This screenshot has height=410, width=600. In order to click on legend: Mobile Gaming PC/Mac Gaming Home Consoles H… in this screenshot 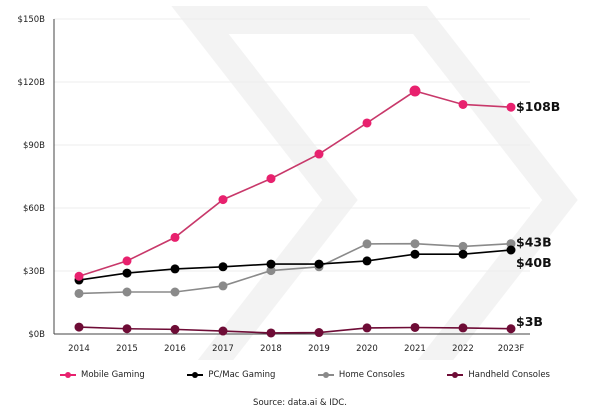, I will do `click(305, 375)`.